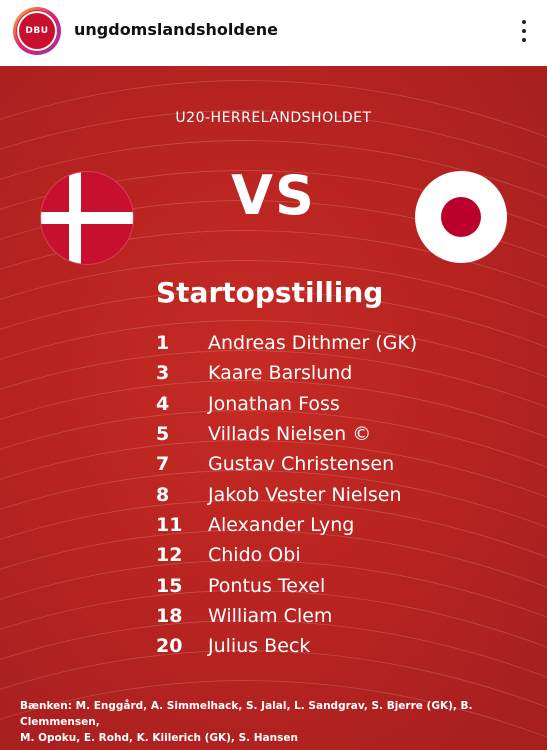 The width and height of the screenshot is (547, 750). What do you see at coordinates (169, 646) in the screenshot?
I see `player-number: 20` at bounding box center [169, 646].